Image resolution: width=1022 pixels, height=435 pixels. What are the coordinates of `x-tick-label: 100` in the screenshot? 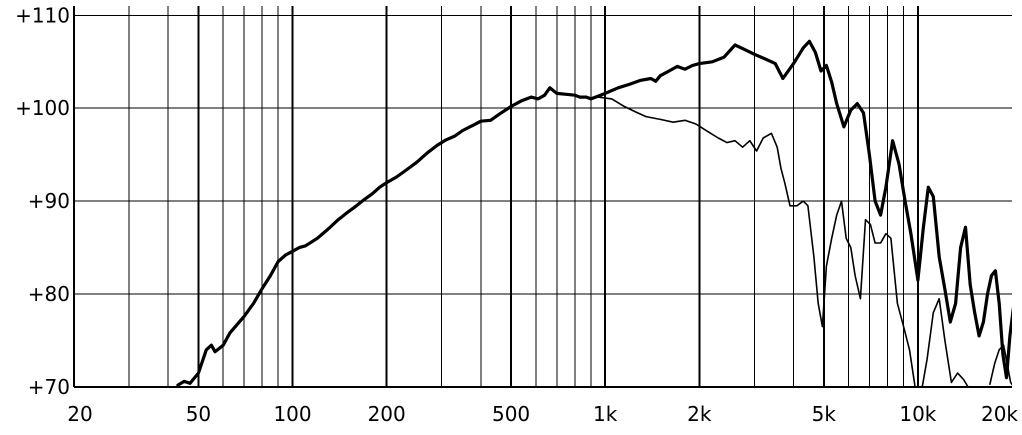 It's located at (292, 414).